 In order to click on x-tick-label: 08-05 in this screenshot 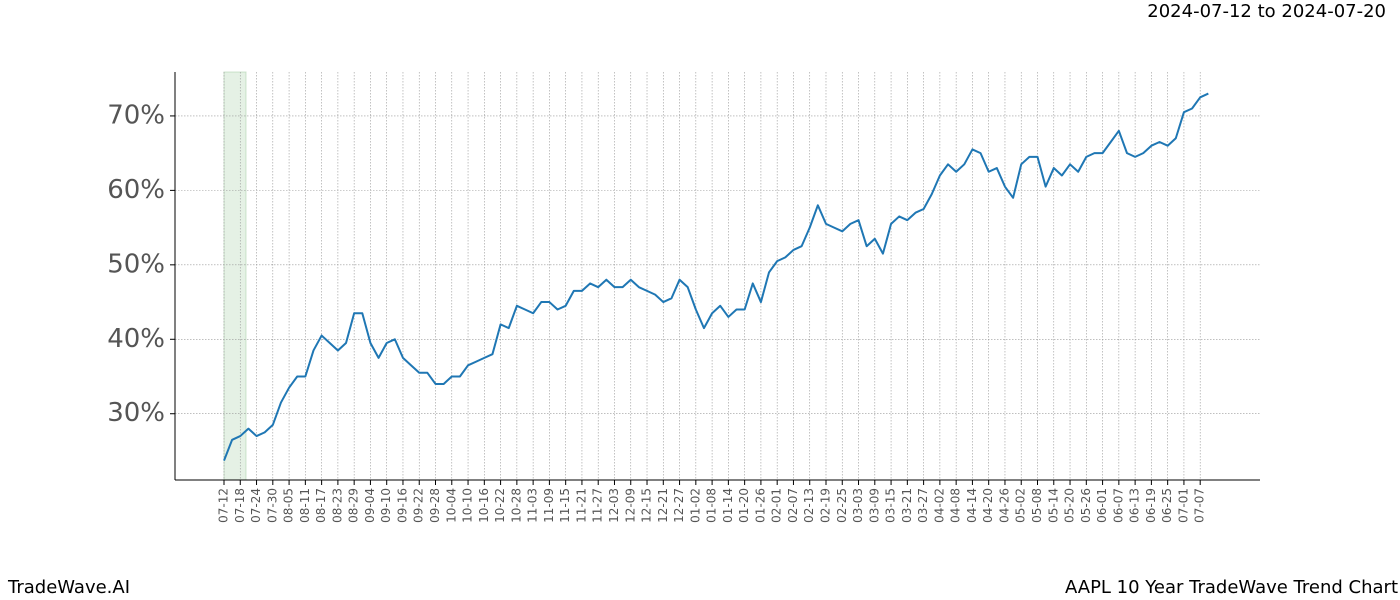, I will do `click(289, 505)`.